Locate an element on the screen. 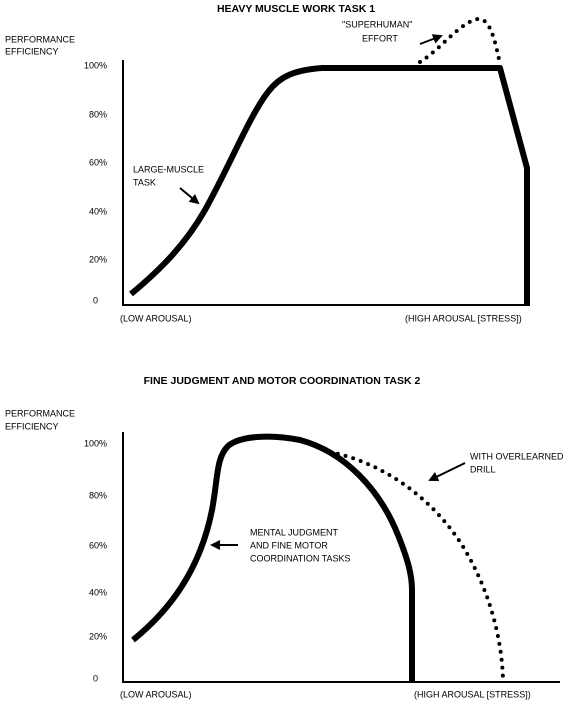 Image resolution: width=580 pixels, height=708 pixels. annotation: MENTAL JUDGMENT is located at coordinates (294, 532).